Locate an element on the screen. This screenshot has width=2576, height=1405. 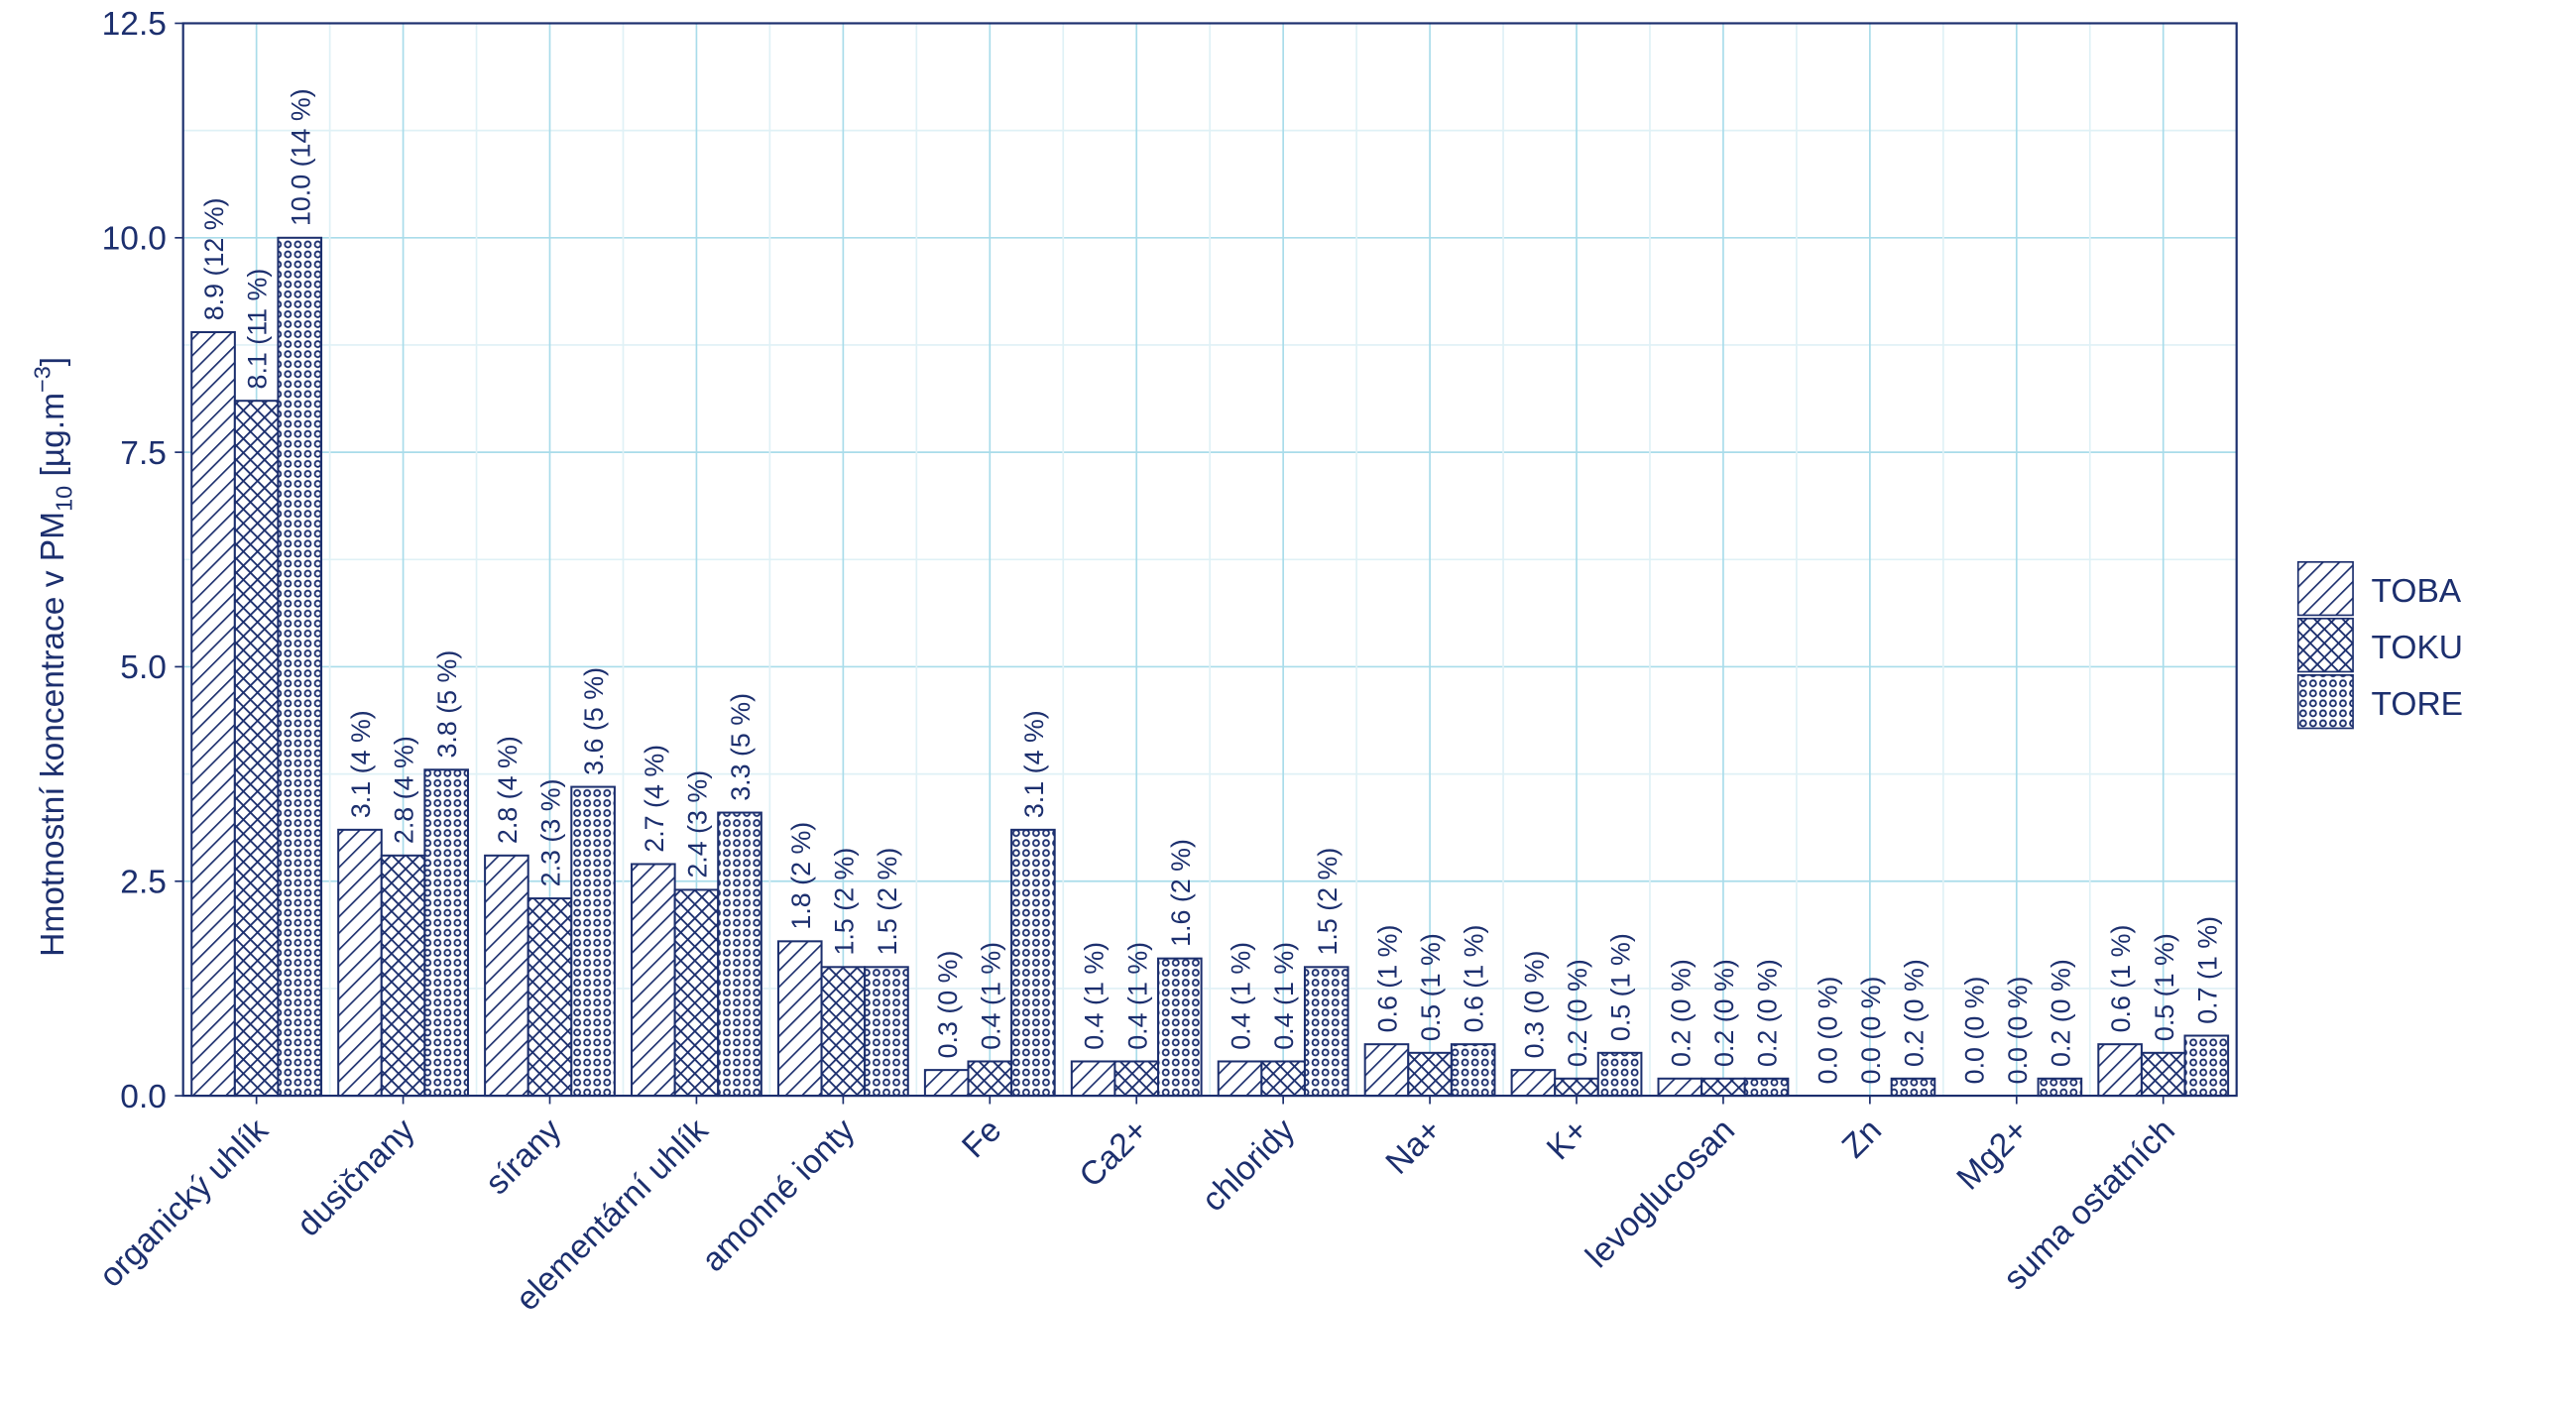
value-label: 3.3 (5 %) is located at coordinates (741, 747).